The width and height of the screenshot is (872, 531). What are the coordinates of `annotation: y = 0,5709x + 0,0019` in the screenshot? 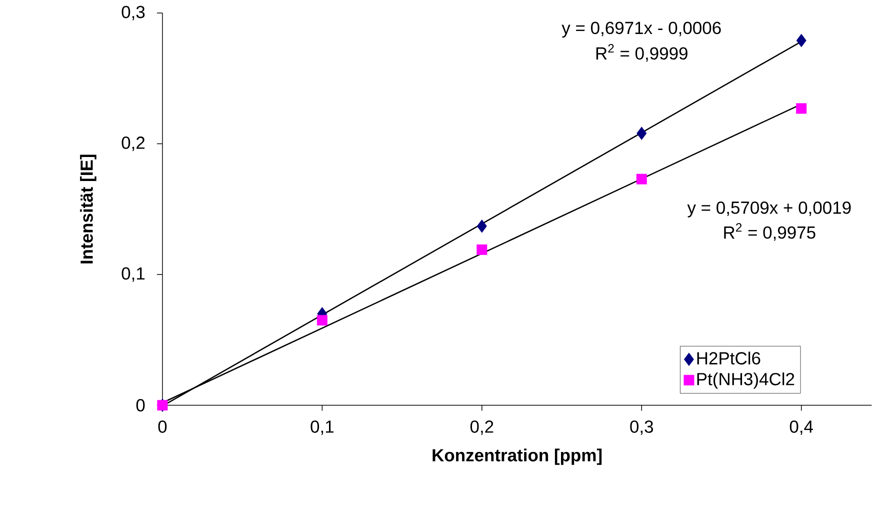 It's located at (769, 210).